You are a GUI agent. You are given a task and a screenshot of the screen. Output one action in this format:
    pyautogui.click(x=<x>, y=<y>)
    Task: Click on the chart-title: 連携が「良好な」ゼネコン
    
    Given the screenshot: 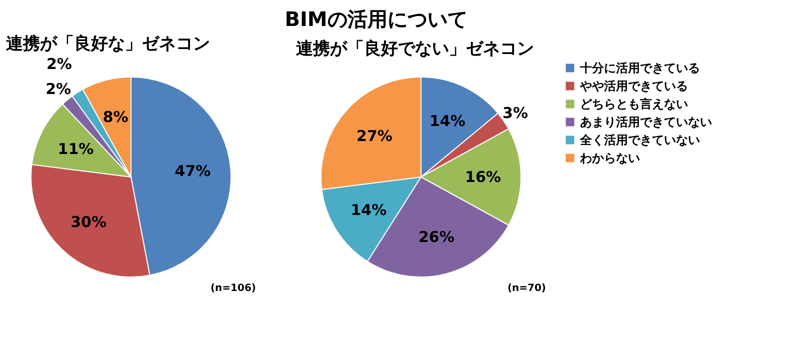 What is the action you would take?
    pyautogui.click(x=108, y=44)
    